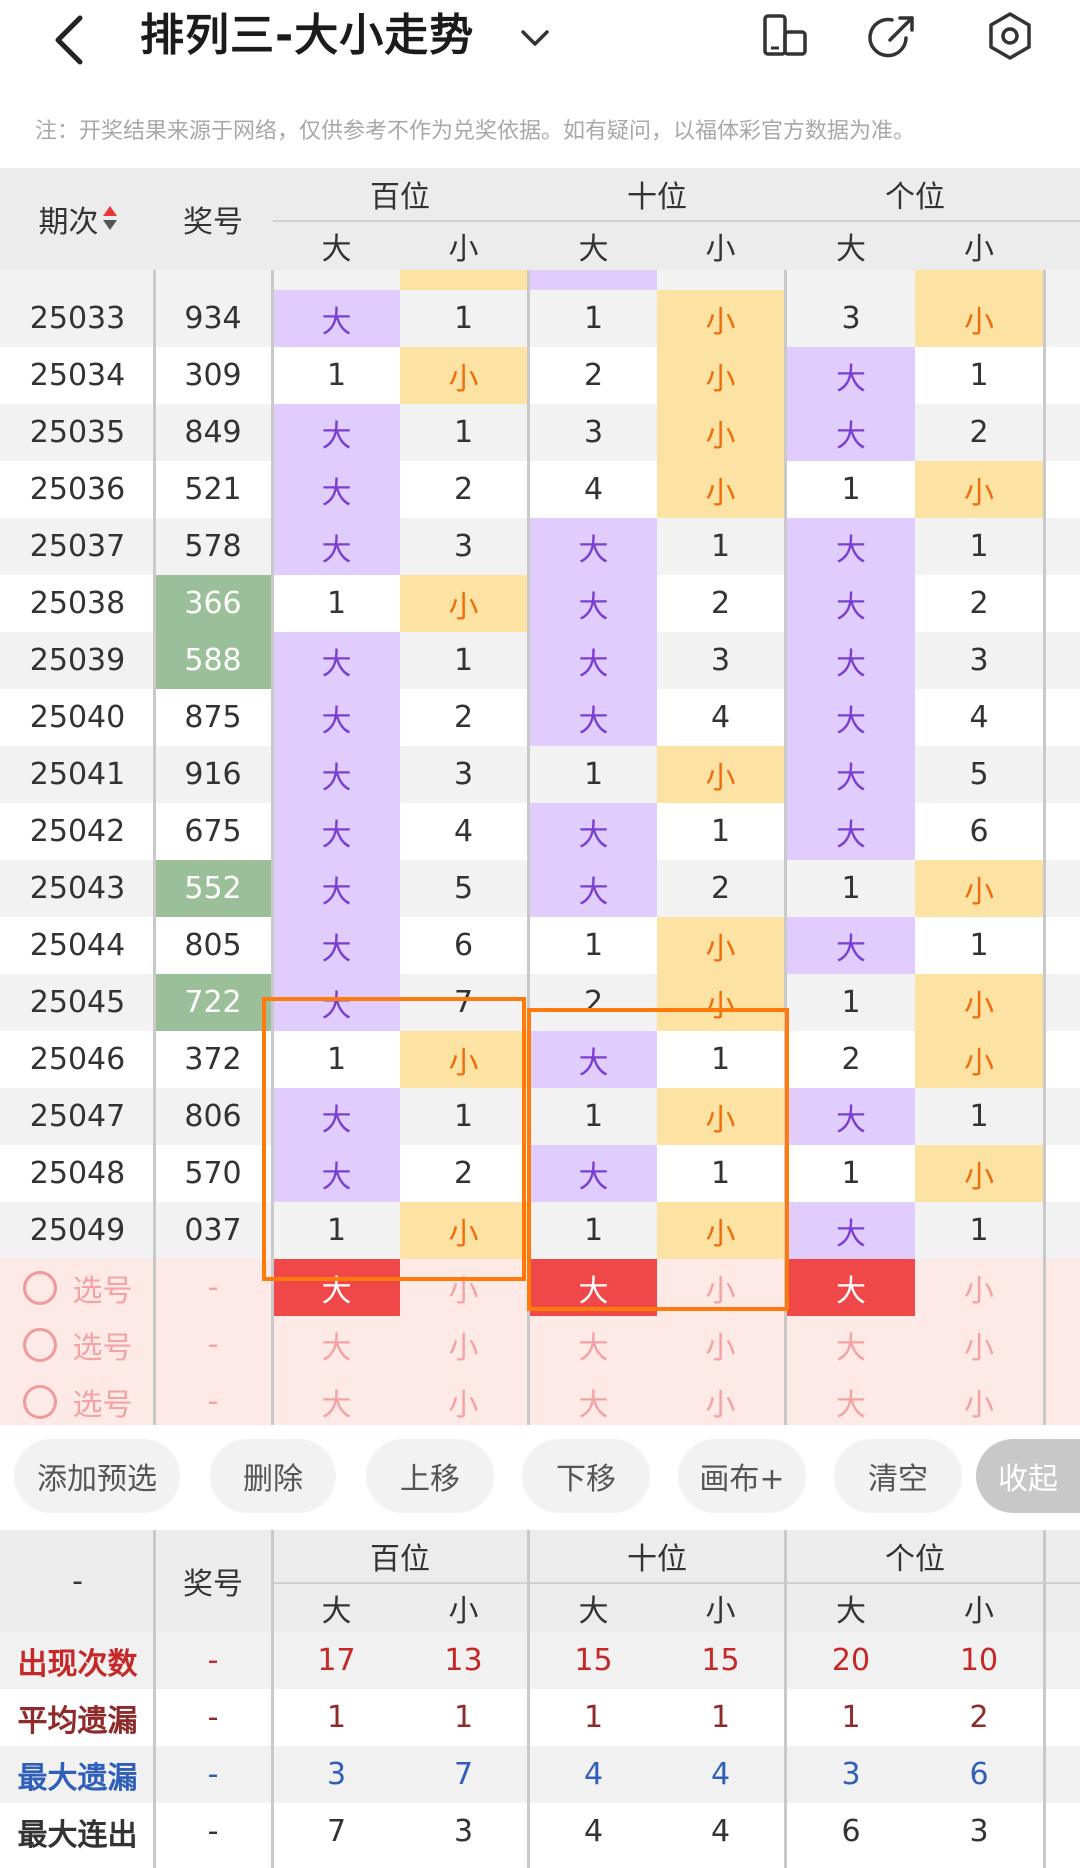  What do you see at coordinates (463, 1059) in the screenshot?
I see `trend-cell-hundreds-small: 小` at bounding box center [463, 1059].